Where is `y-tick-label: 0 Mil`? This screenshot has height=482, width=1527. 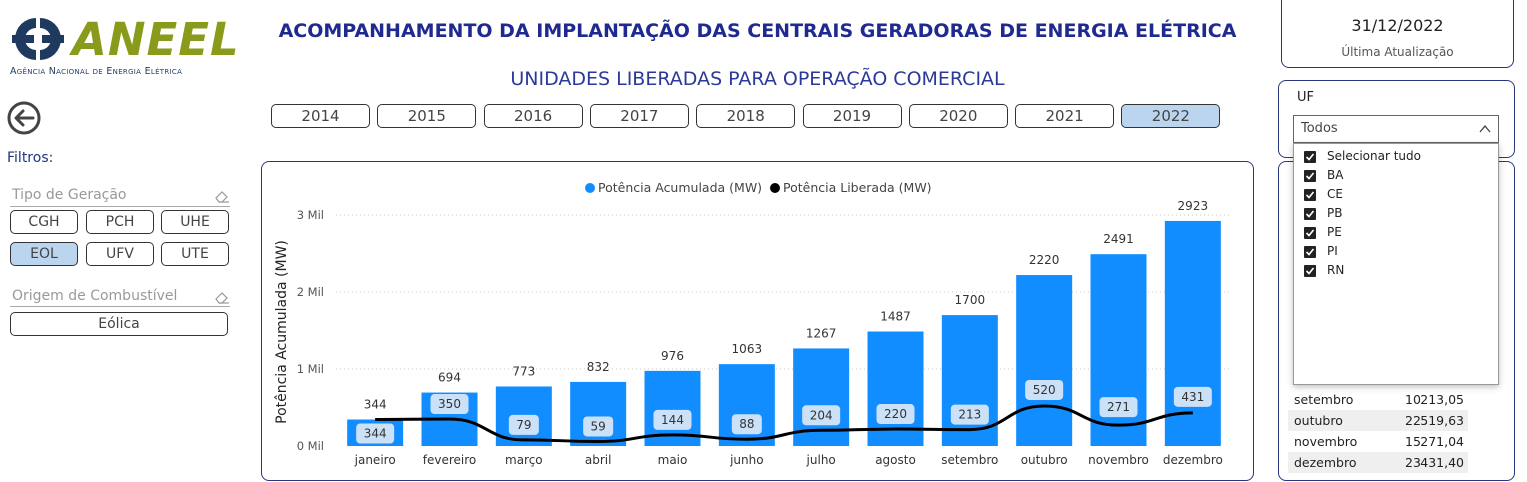 y-tick-label: 0 Mil is located at coordinates (310, 446).